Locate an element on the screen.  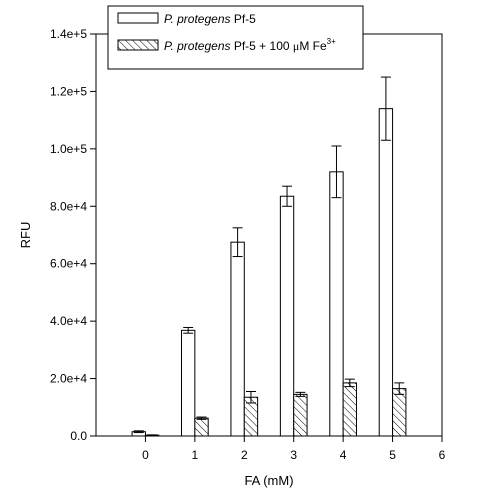
y-tick-label: 0.0 is located at coordinates (78, 436).